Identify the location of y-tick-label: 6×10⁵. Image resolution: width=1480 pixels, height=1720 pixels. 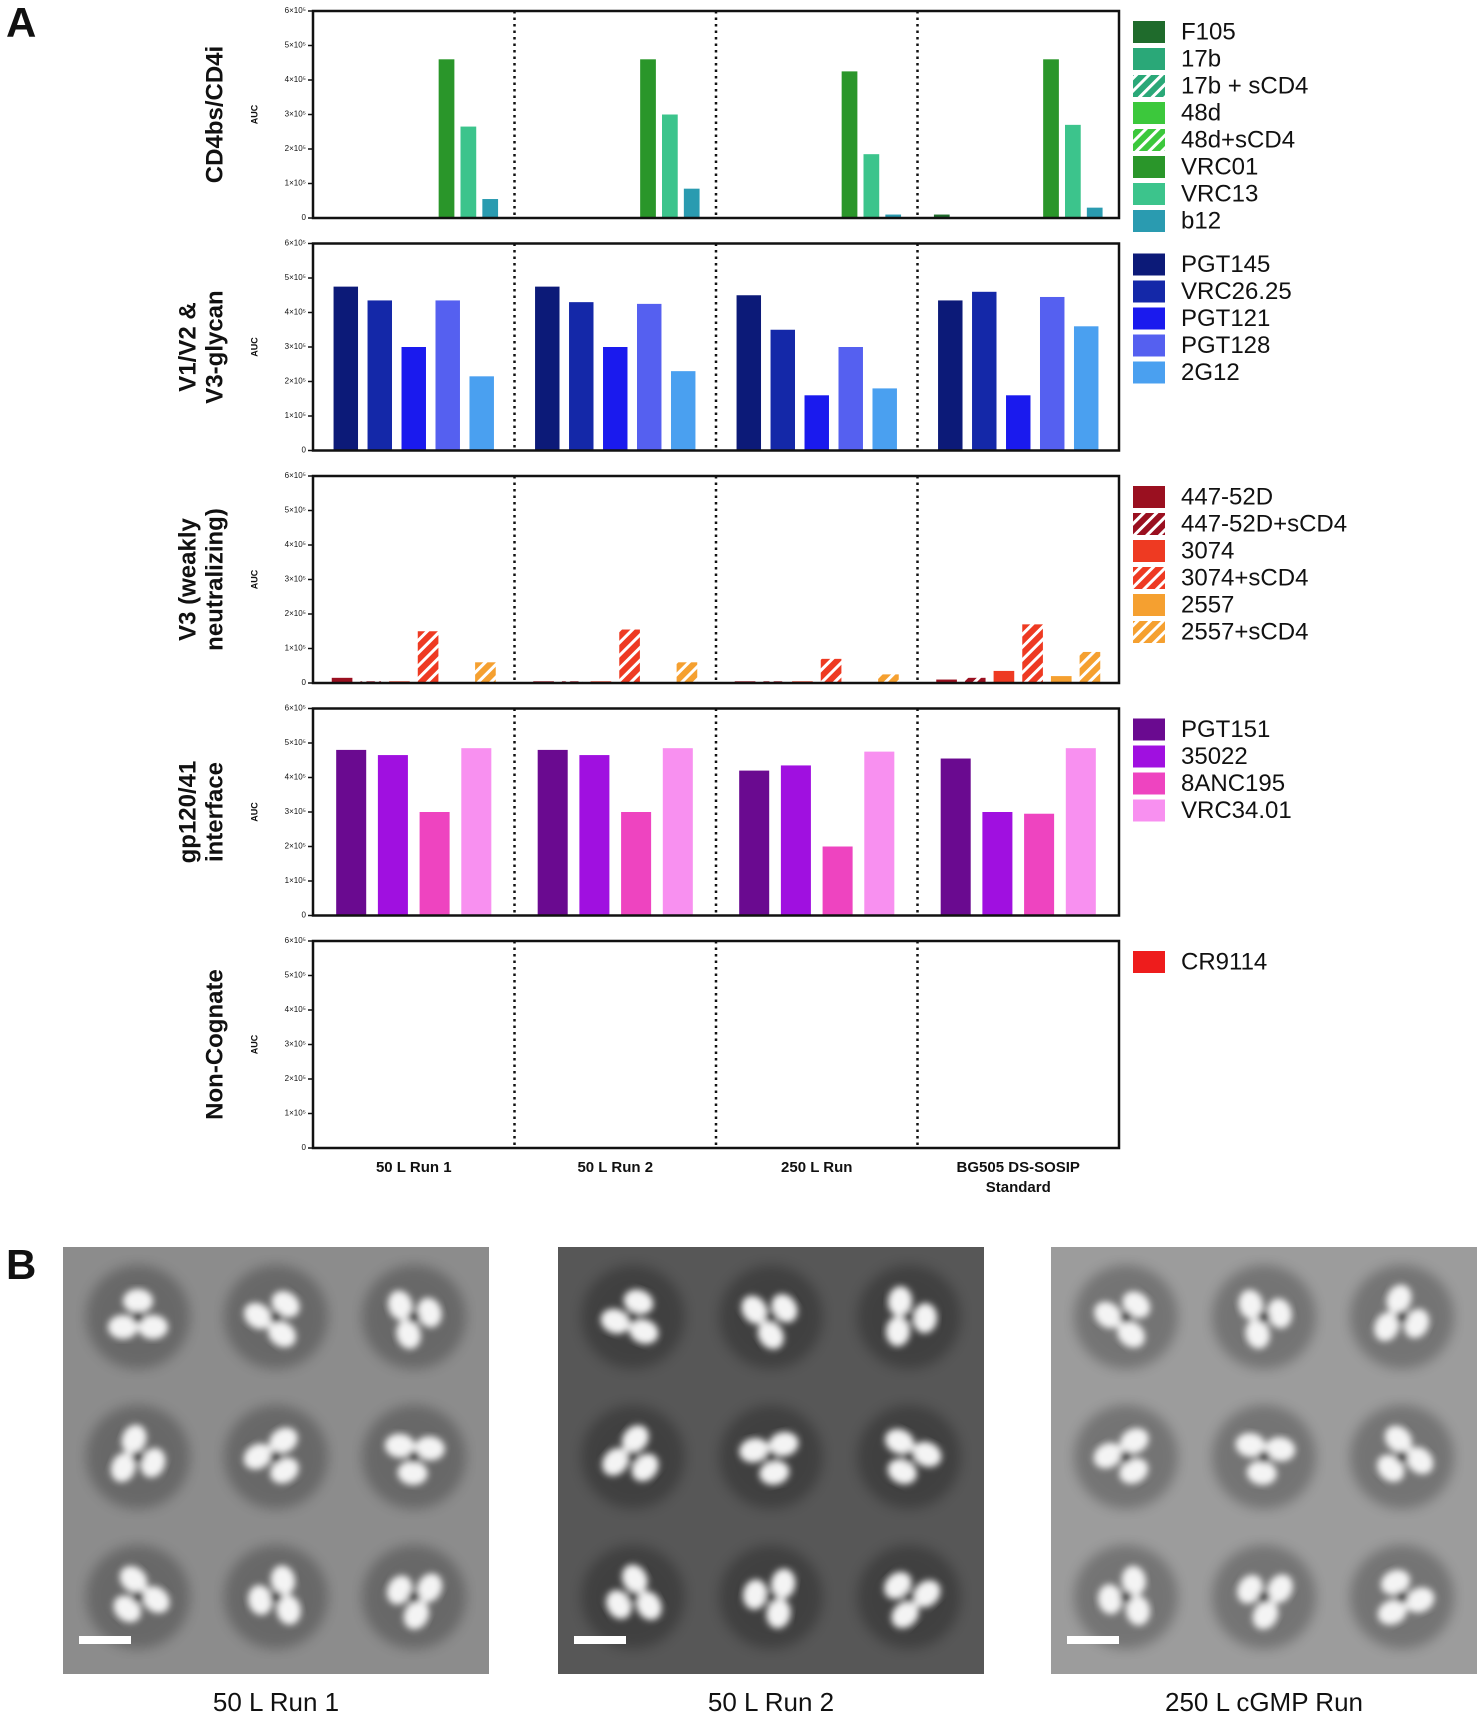
(295, 243).